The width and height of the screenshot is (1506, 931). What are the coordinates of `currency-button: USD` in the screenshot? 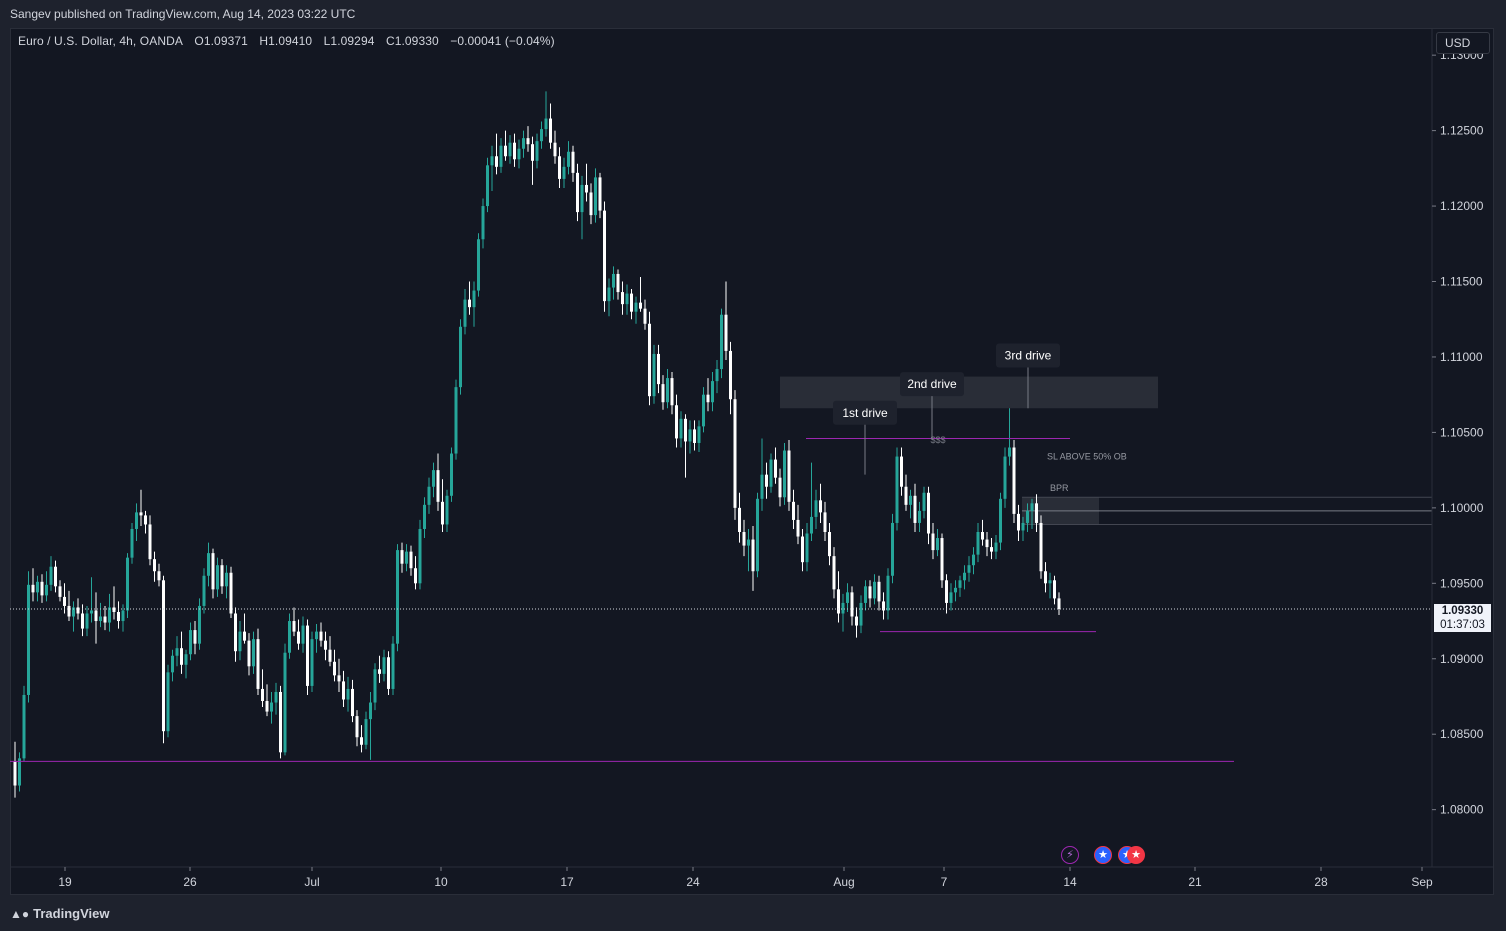 It's located at (1463, 43).